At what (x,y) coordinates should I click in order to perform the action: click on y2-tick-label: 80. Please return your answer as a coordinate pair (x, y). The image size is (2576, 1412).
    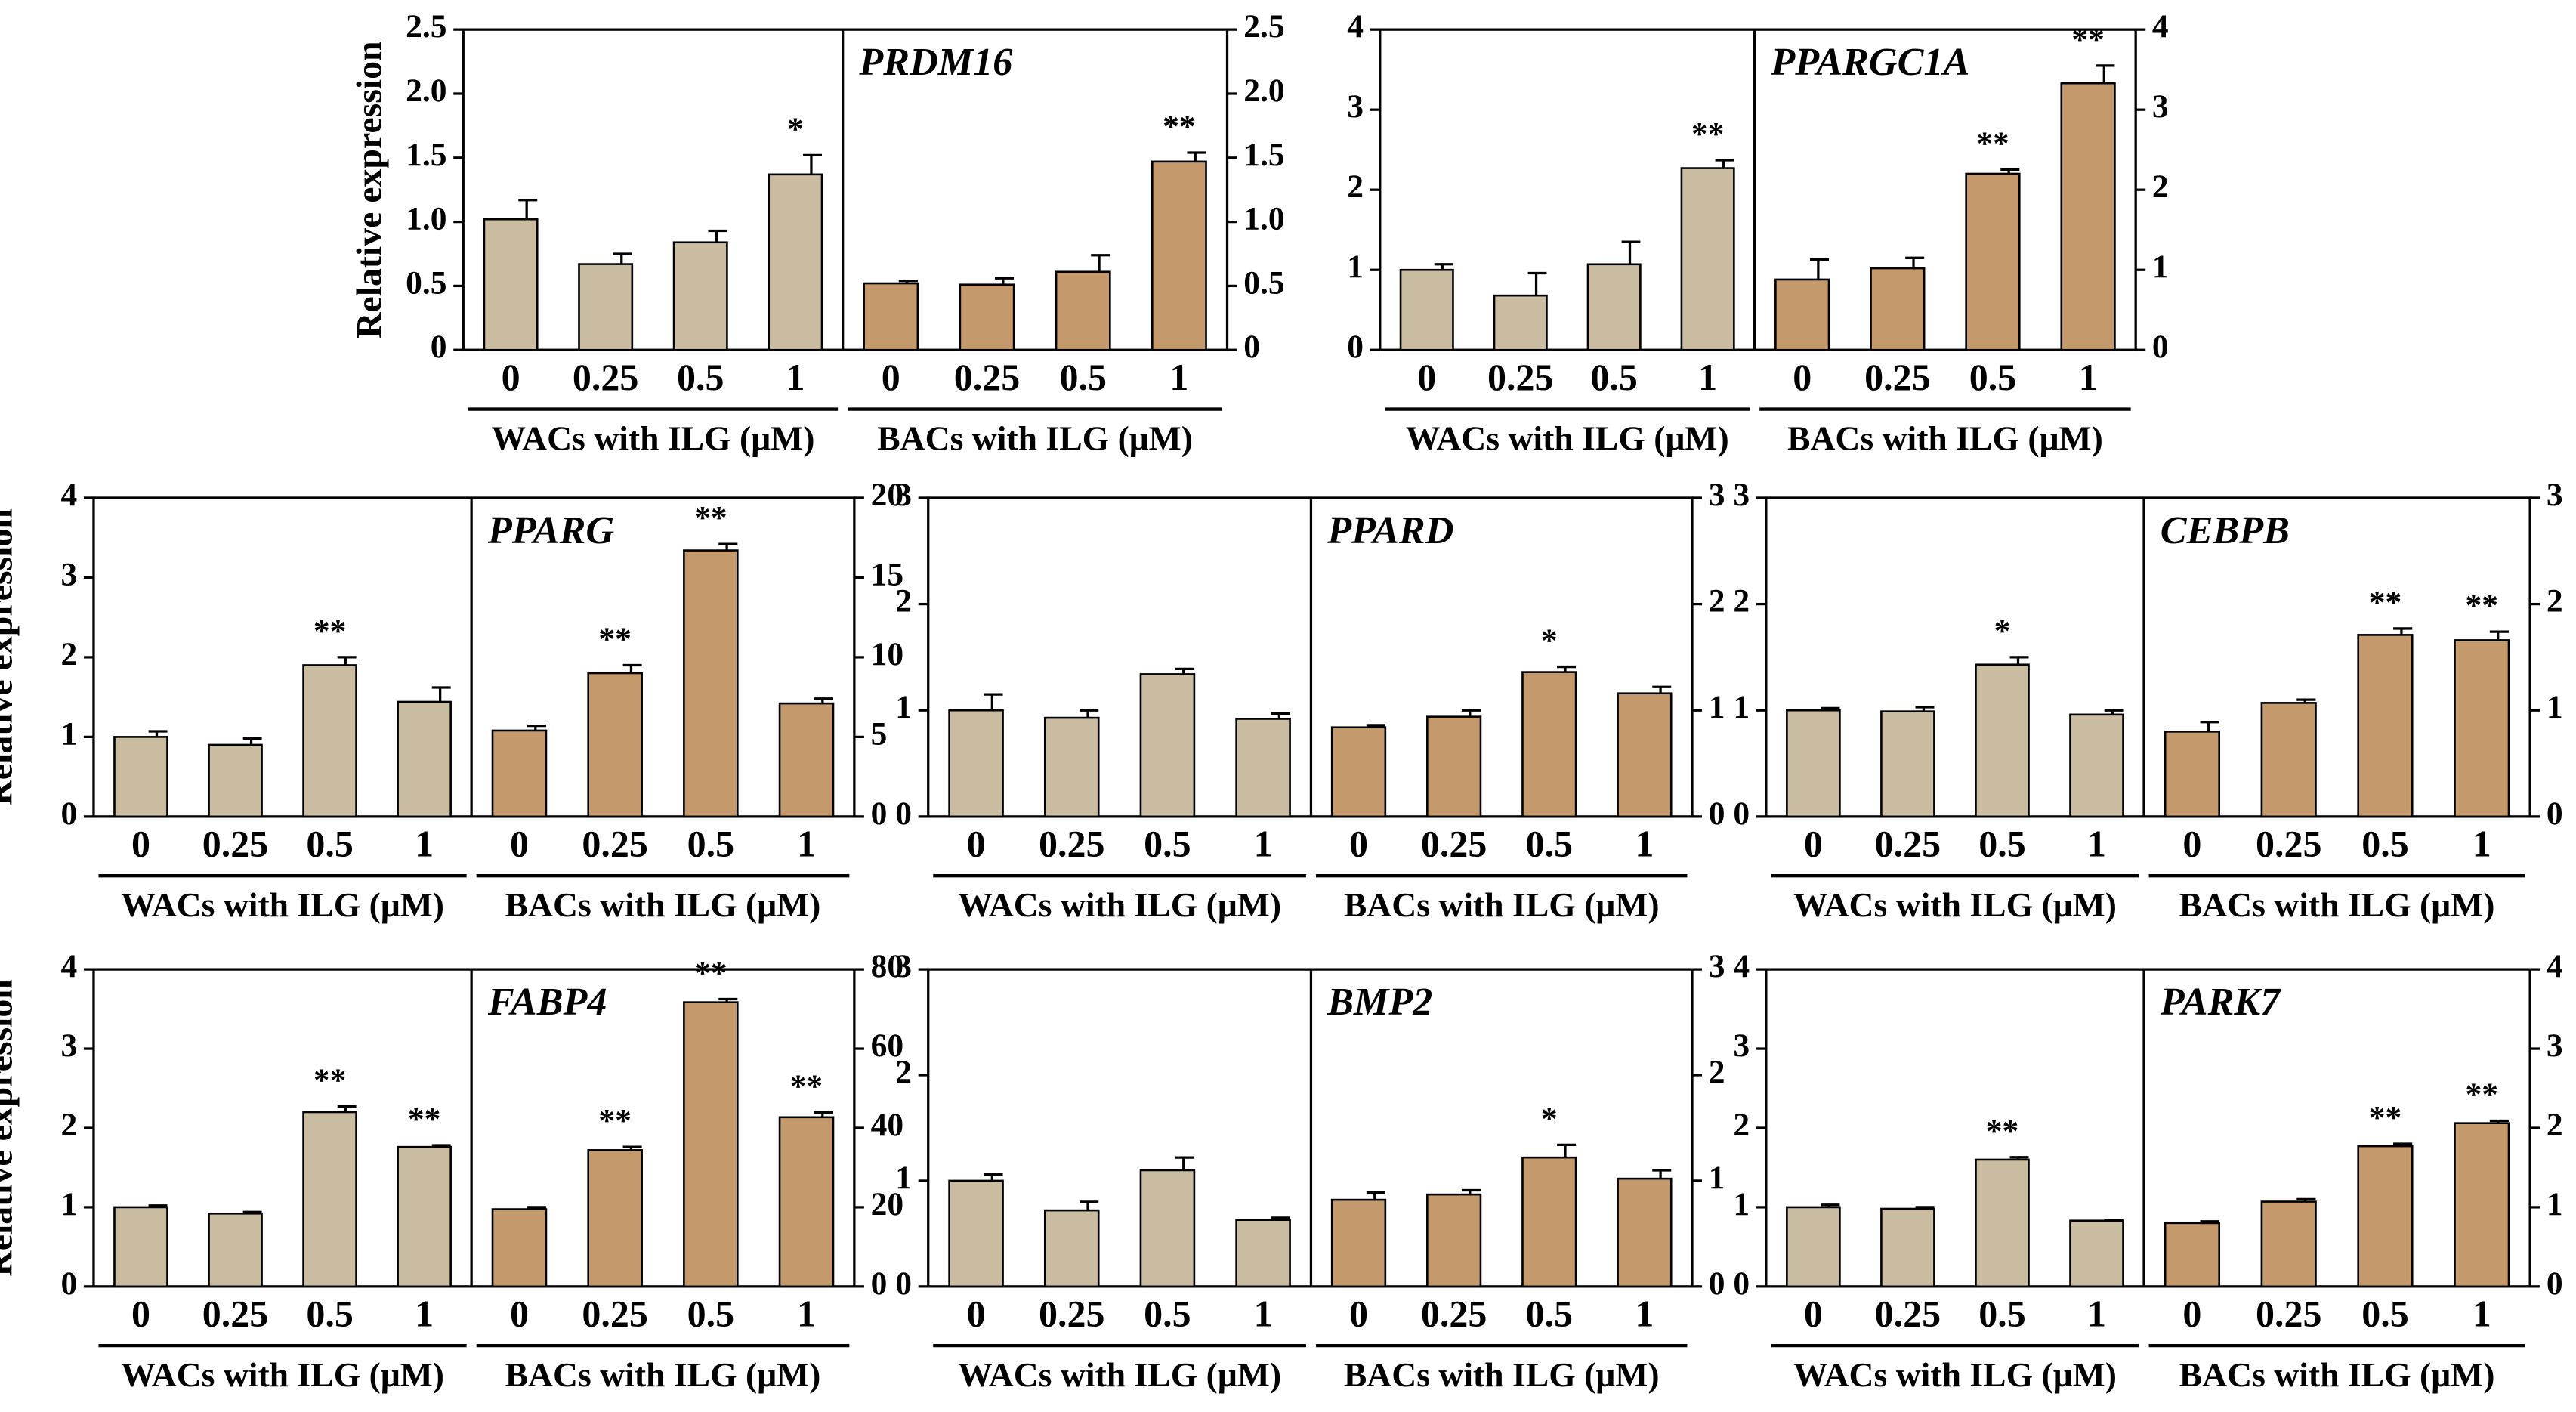
    Looking at the image, I should click on (887, 966).